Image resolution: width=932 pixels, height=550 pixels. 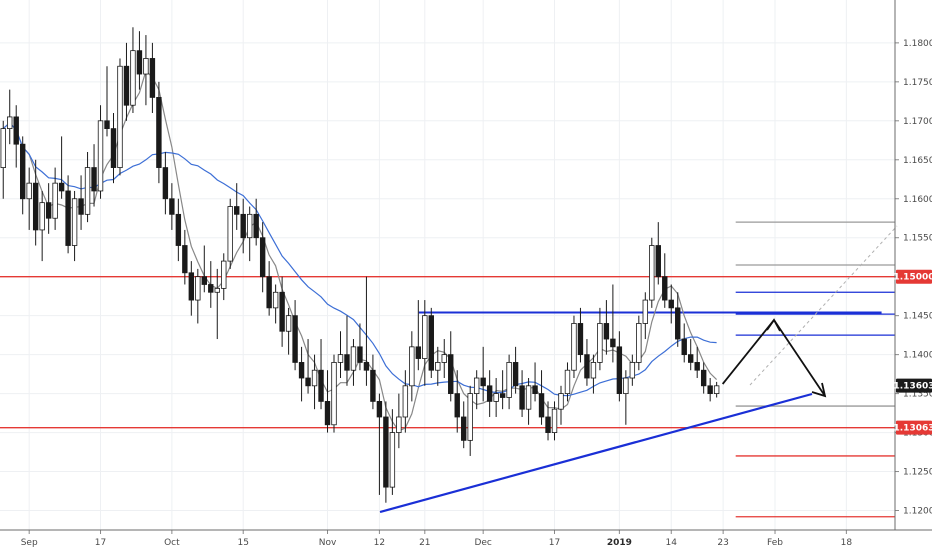 What do you see at coordinates (917, 44) in the screenshot?
I see `y-tick-label: 1.18000` at bounding box center [917, 44].